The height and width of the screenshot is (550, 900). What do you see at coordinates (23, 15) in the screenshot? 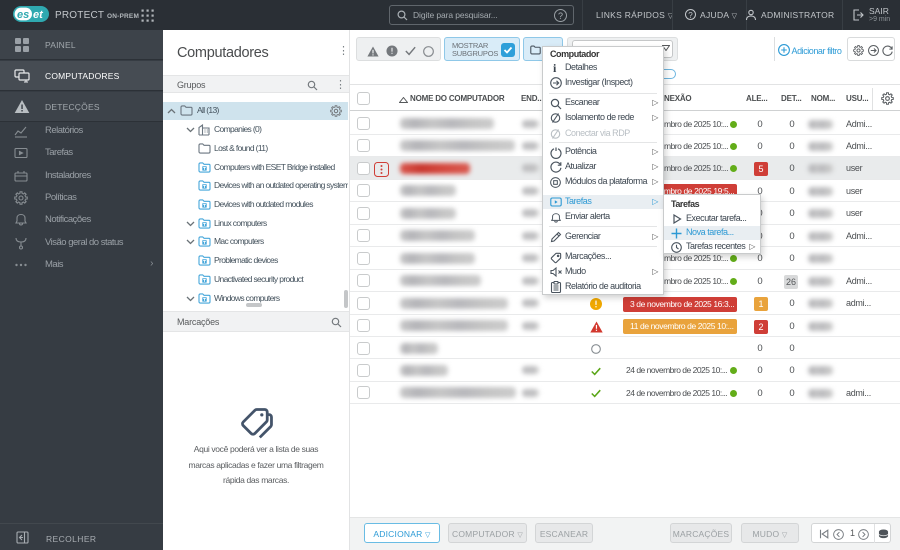
I see `svg-text: es` at bounding box center [23, 15].